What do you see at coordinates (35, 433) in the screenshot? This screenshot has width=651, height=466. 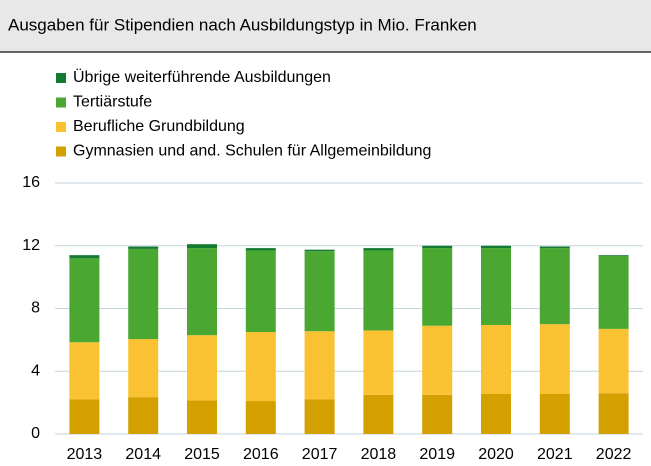 I see `y-tick-label: 0` at bounding box center [35, 433].